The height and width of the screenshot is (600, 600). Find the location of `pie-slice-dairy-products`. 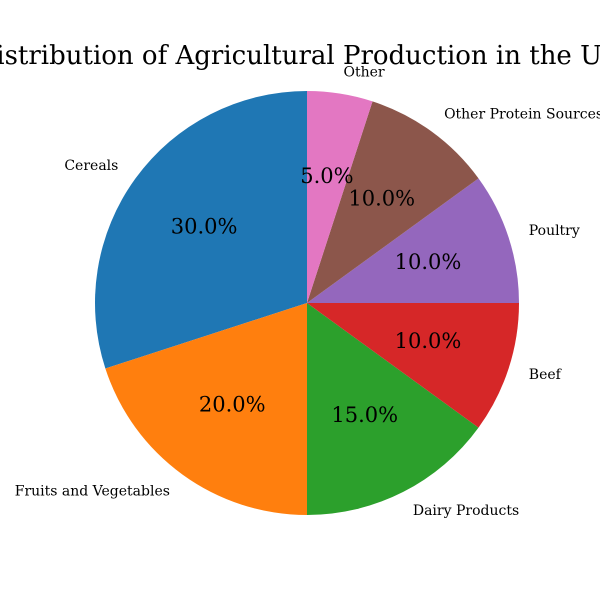

pie-slice-dairy-products is located at coordinates (393, 409).